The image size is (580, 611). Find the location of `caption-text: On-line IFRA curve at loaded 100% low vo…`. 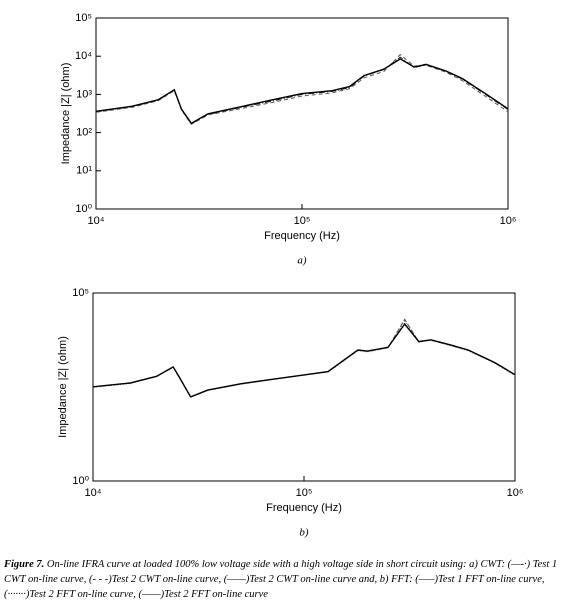

caption-text: On-line IFRA curve at loaded 100% low vo… is located at coordinates (281, 579).